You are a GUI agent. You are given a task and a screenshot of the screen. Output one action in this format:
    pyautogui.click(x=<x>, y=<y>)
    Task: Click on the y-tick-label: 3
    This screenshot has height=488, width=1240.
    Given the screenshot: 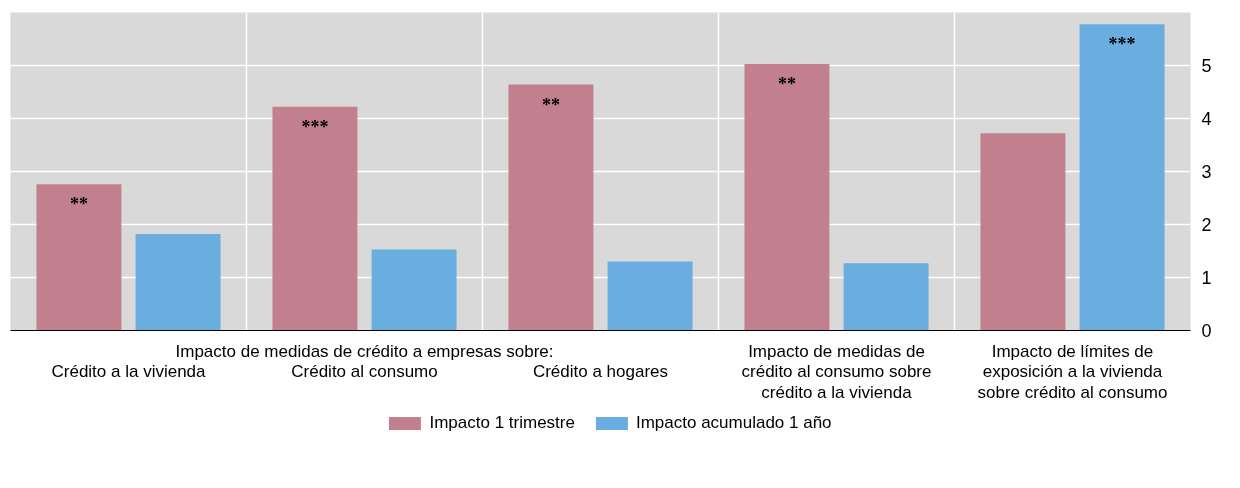 What is the action you would take?
    pyautogui.click(x=1206, y=172)
    